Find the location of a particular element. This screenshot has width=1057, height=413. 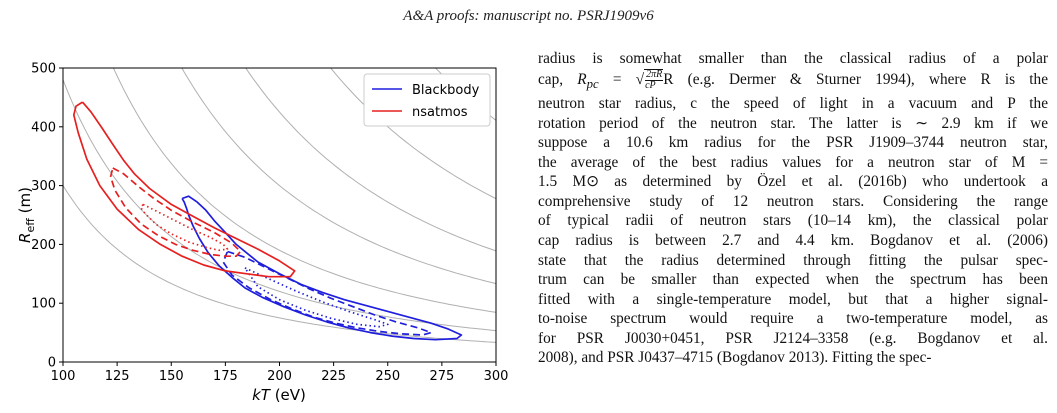

x-tick-label: 225 is located at coordinates (333, 376).